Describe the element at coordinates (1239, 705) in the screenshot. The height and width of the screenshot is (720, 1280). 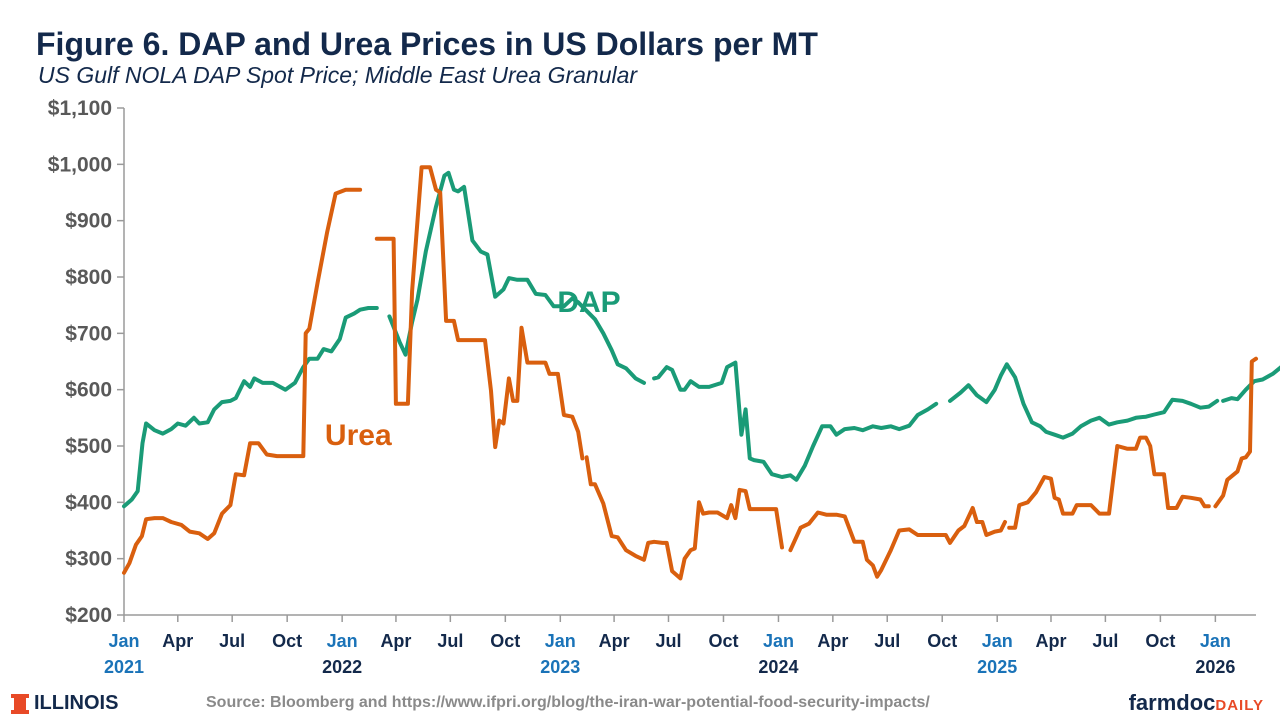
I see `brand-sub: DAILY` at that location.